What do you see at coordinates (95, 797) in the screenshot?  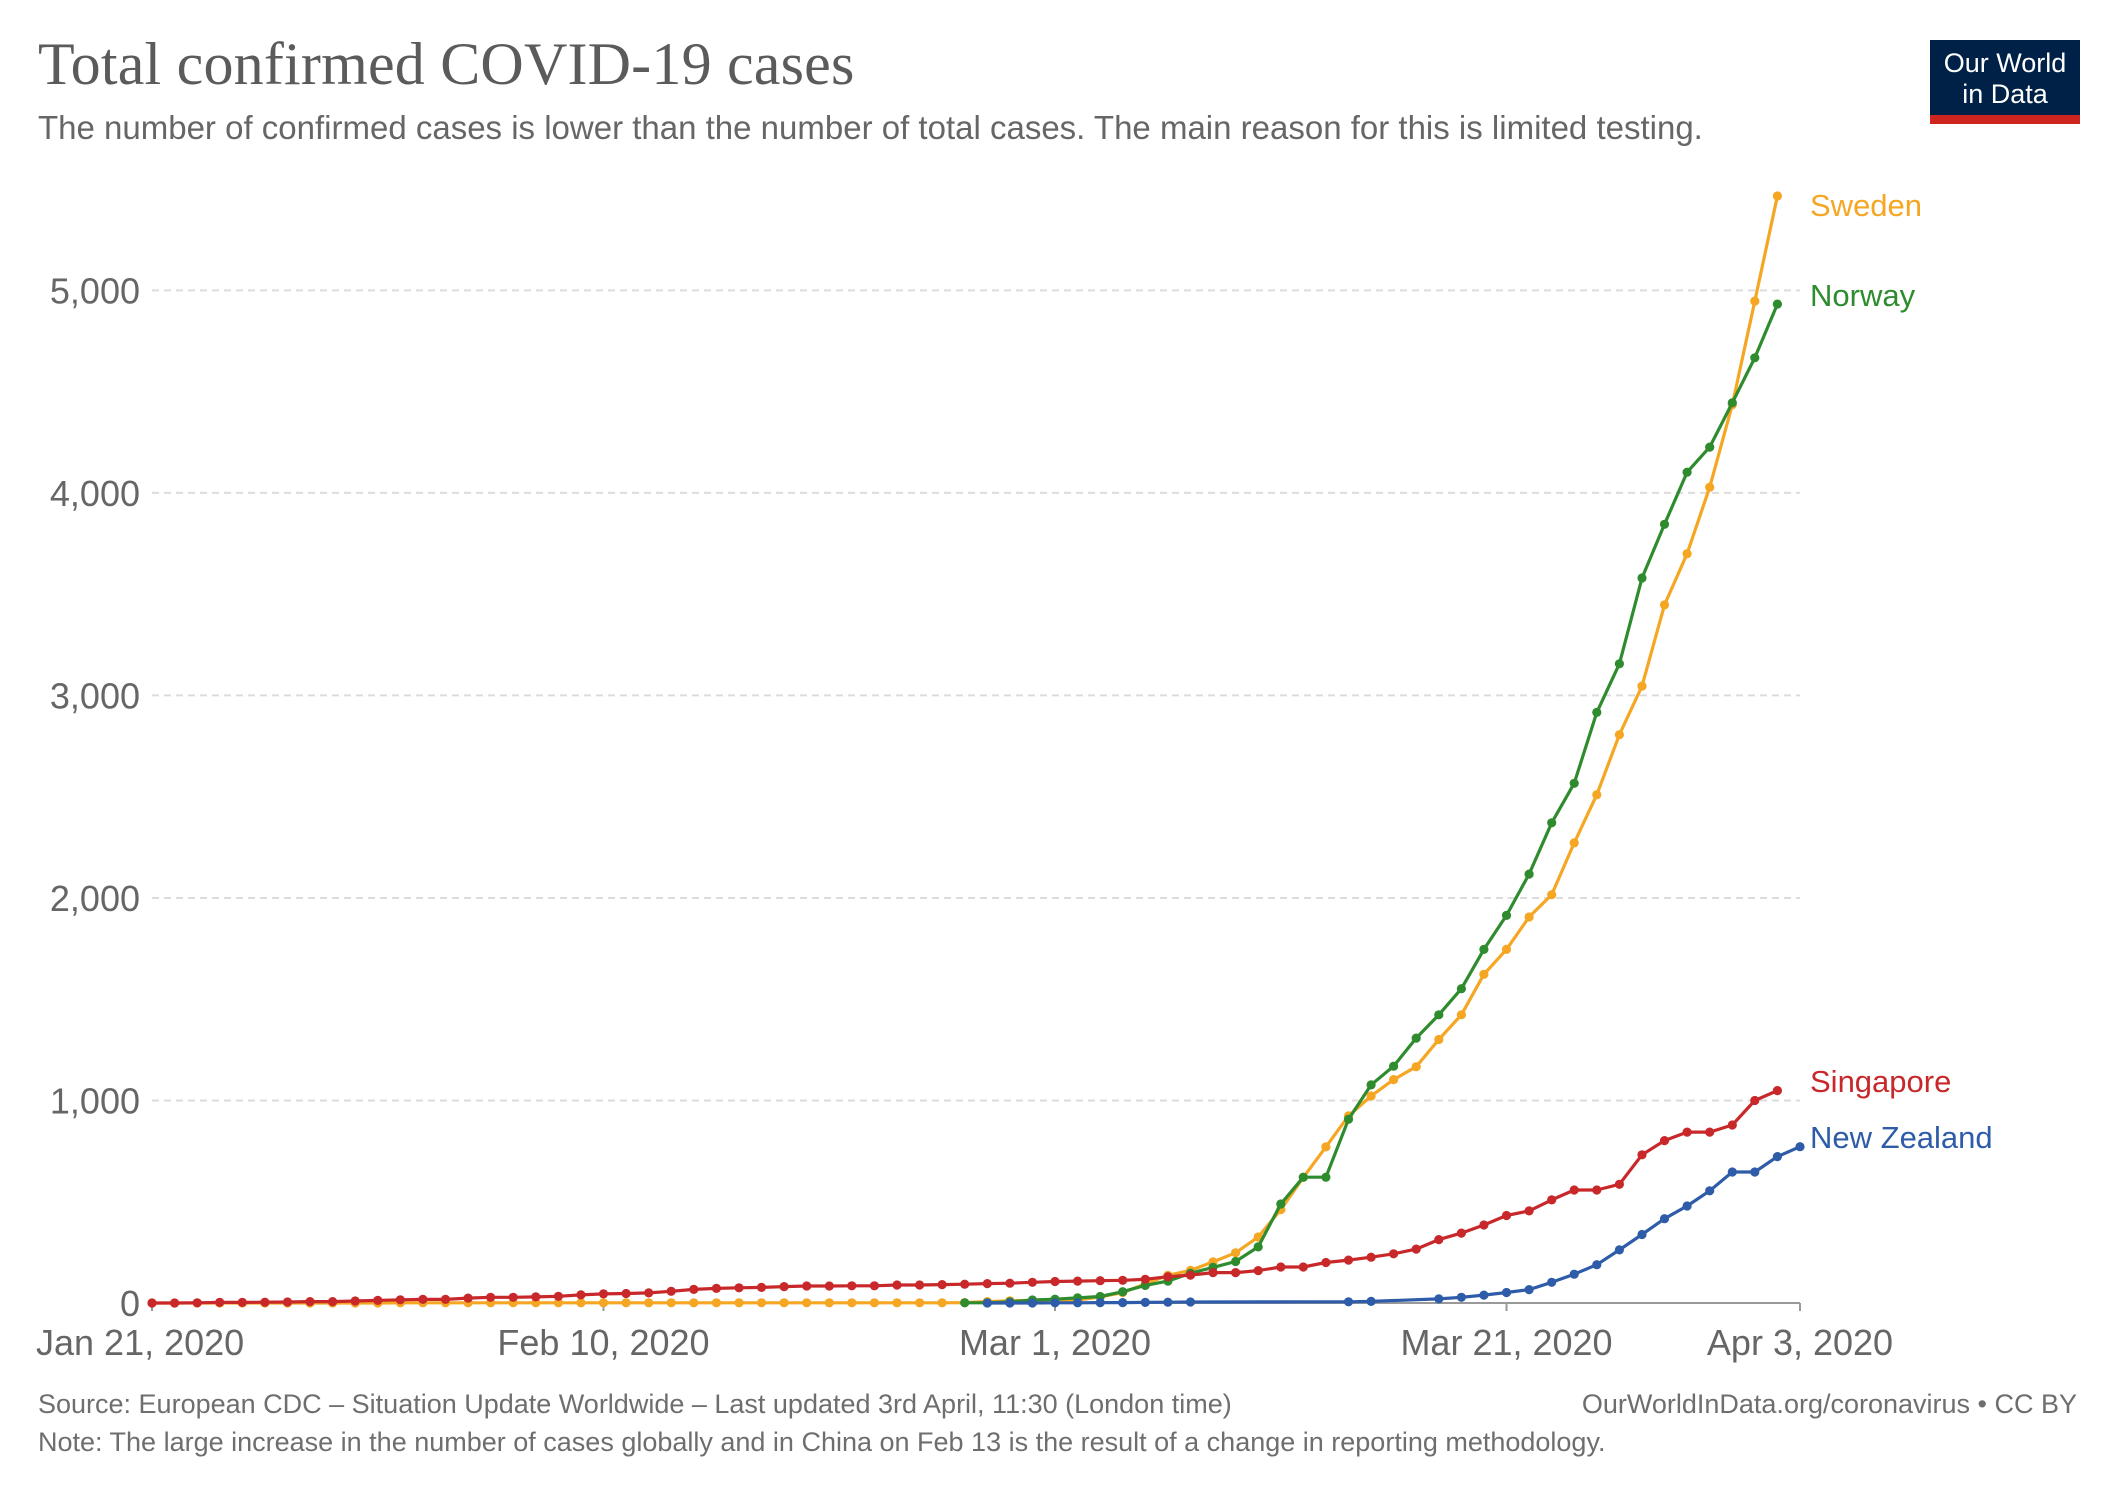 I see `y-axis: 0 1,000 2,000 3,000 4,000 5,000` at bounding box center [95, 797].